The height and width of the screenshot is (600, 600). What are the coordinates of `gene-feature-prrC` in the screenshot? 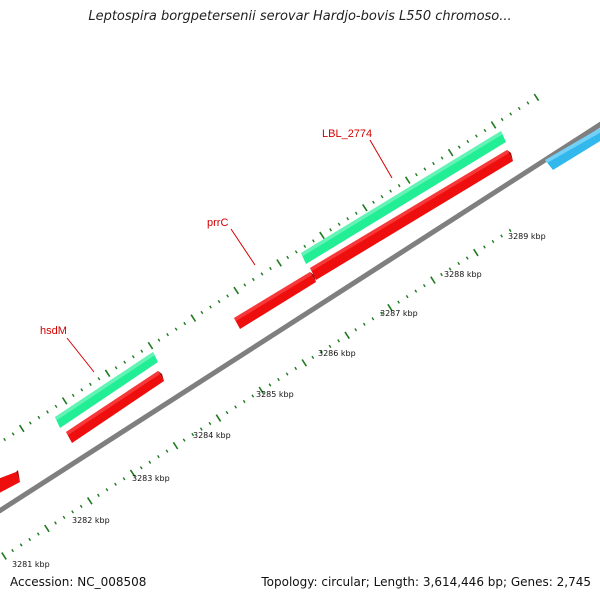 It's located at (275, 300).